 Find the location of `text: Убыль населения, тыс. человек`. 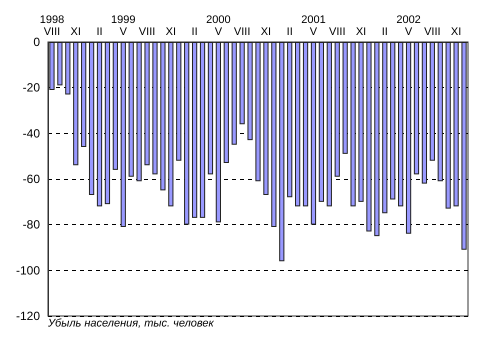

text: Убыль населения, тыс. человек is located at coordinates (131, 324).